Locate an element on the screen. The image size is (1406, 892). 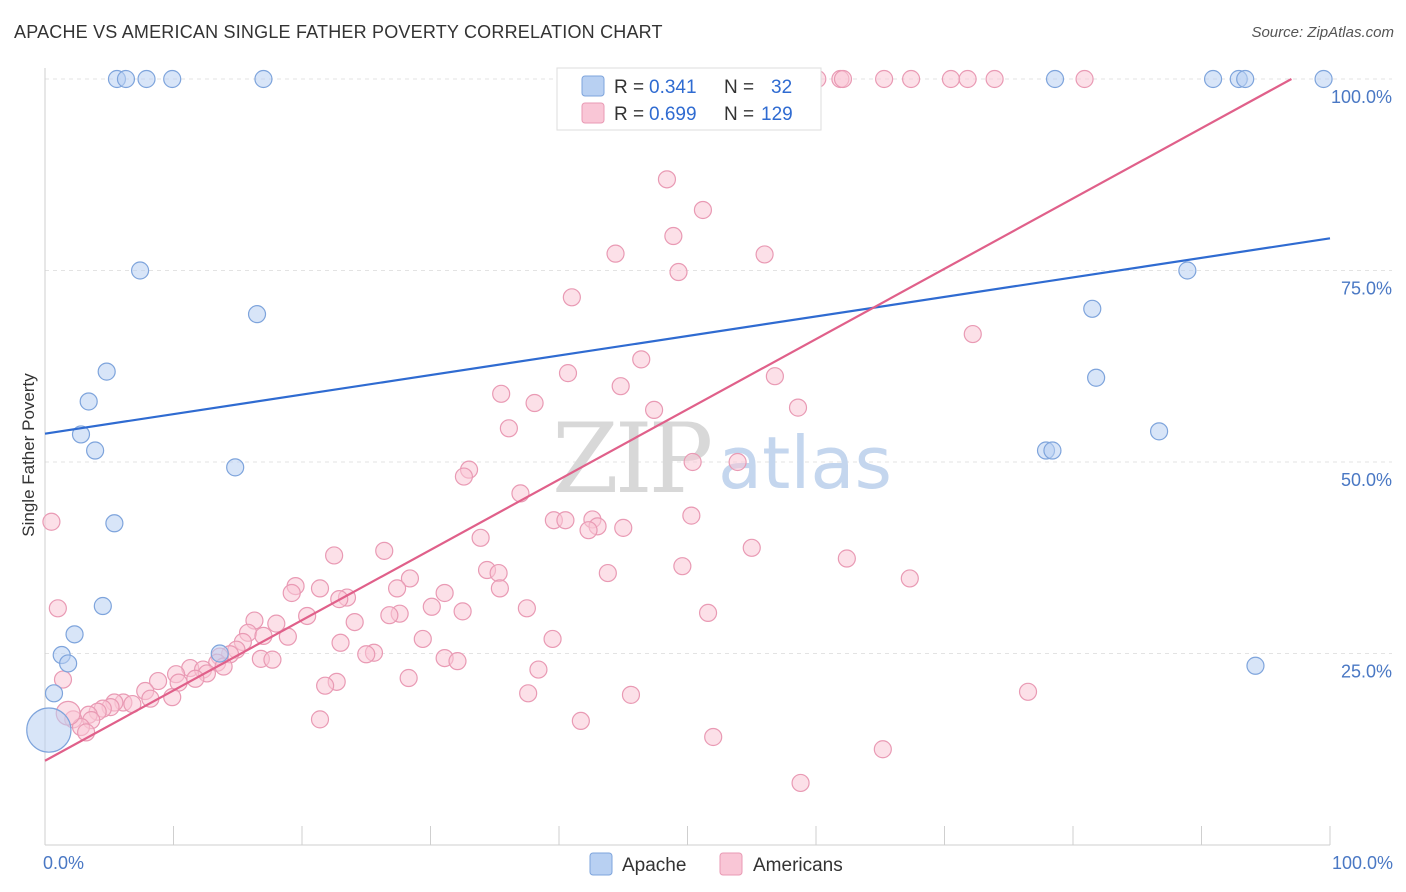
source-credit: Source: ZipAtlas.com is located at coordinates (1322, 32).